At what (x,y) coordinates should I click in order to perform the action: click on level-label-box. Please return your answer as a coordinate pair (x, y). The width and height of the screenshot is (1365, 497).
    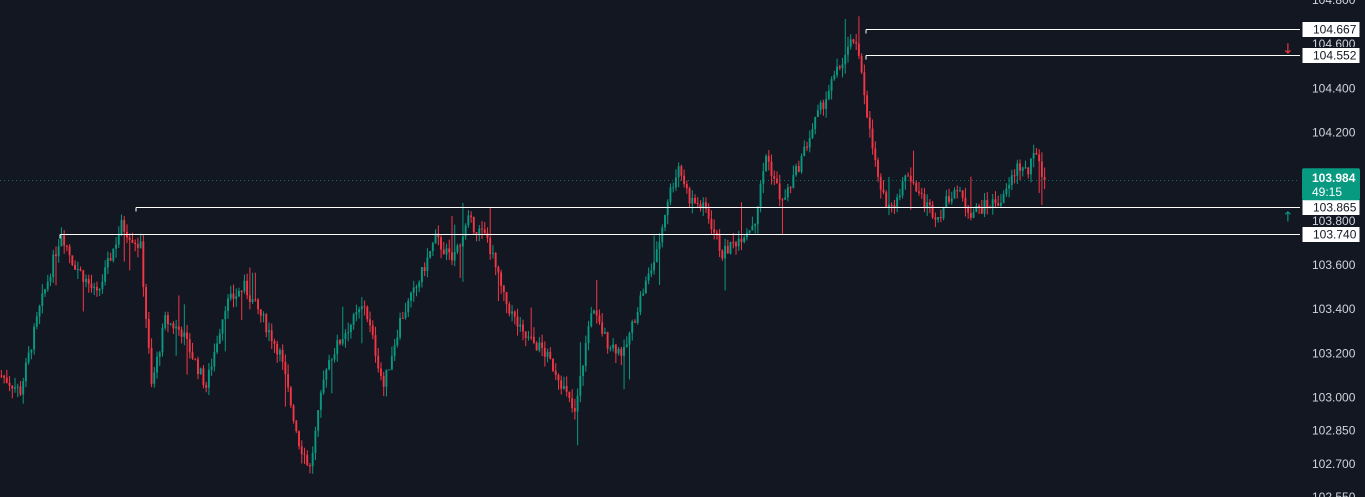
    Looking at the image, I should click on (1331, 29).